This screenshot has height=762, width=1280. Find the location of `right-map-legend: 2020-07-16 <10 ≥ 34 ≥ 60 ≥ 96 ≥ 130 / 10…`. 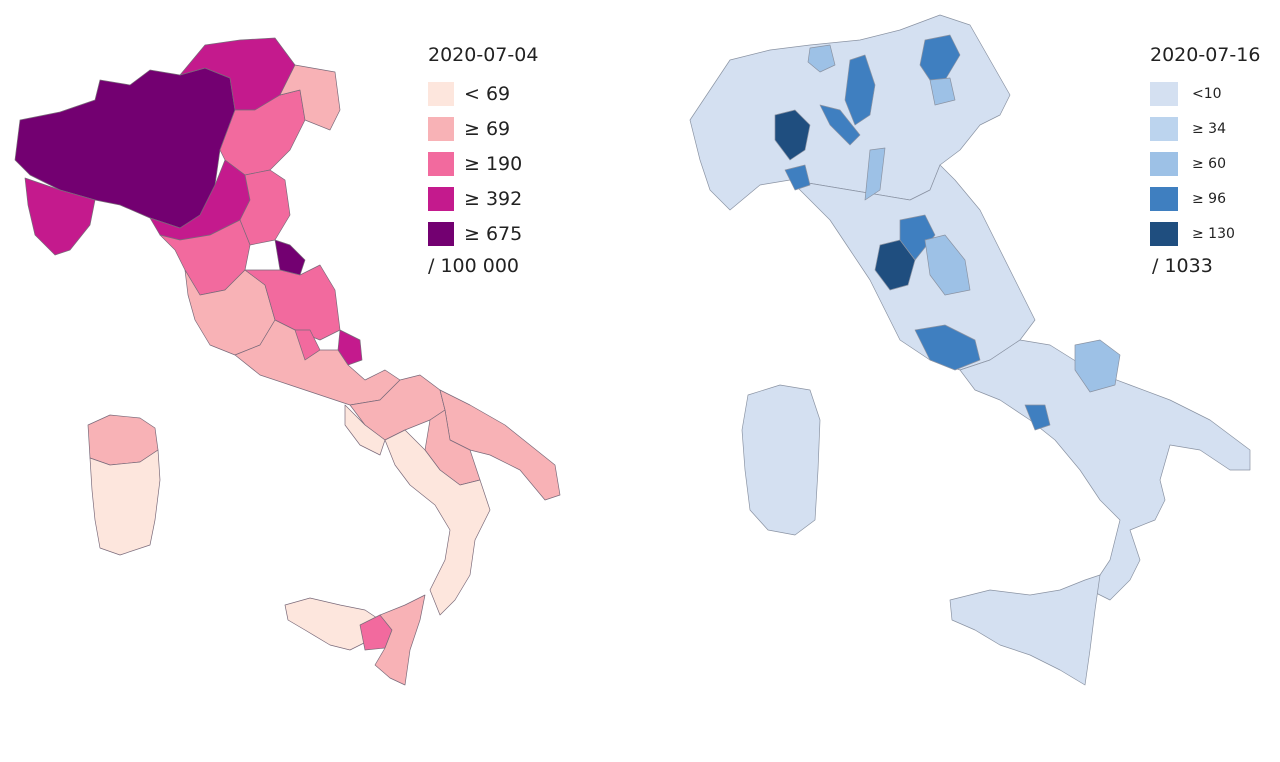

right-map-legend: 2020-07-16 <10 ≥ 34 ≥ 60 ≥ 96 ≥ 130 / 10… is located at coordinates (1205, 160).